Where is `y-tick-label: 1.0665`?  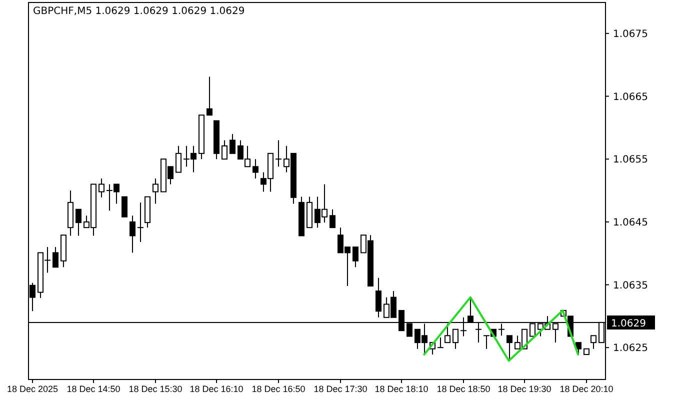
y-tick-label: 1.0665 is located at coordinates (630, 97).